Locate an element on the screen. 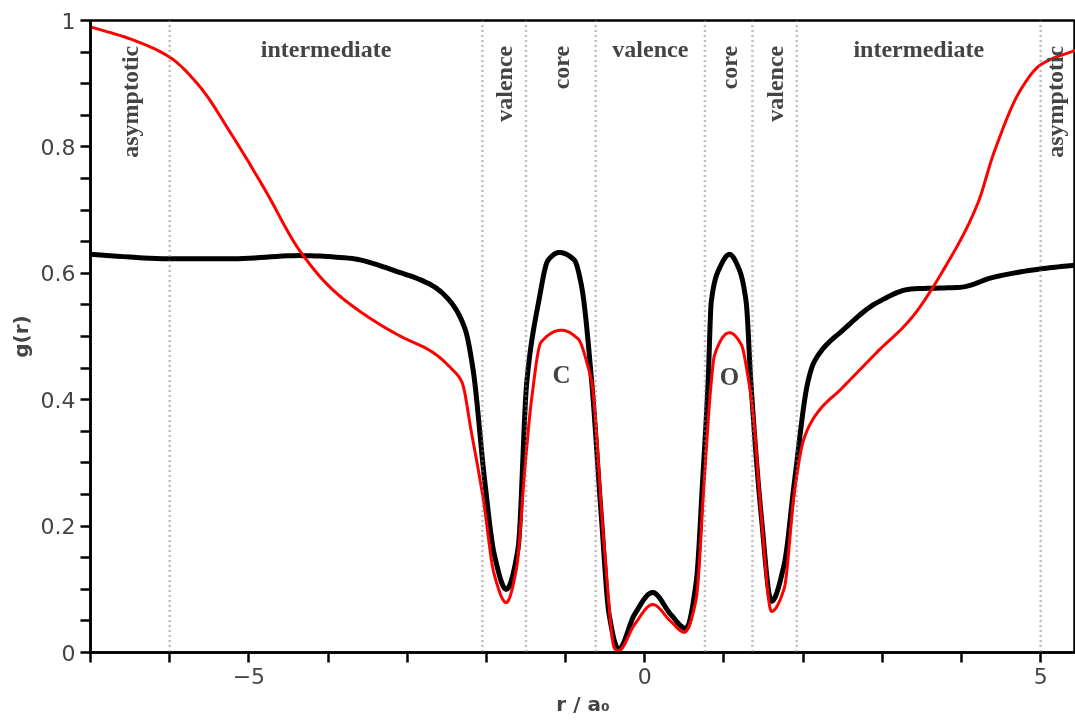  annotation: O is located at coordinates (729, 377).